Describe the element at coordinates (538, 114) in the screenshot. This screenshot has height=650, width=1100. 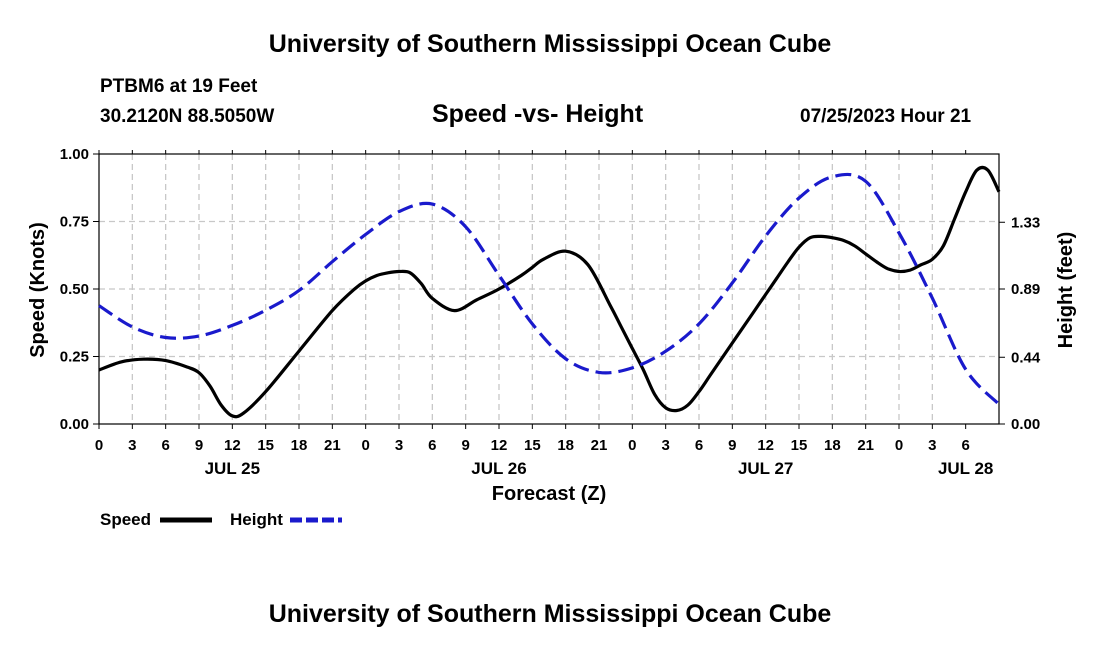
I see `chart-subtitle: Speed -vs- Height` at that location.